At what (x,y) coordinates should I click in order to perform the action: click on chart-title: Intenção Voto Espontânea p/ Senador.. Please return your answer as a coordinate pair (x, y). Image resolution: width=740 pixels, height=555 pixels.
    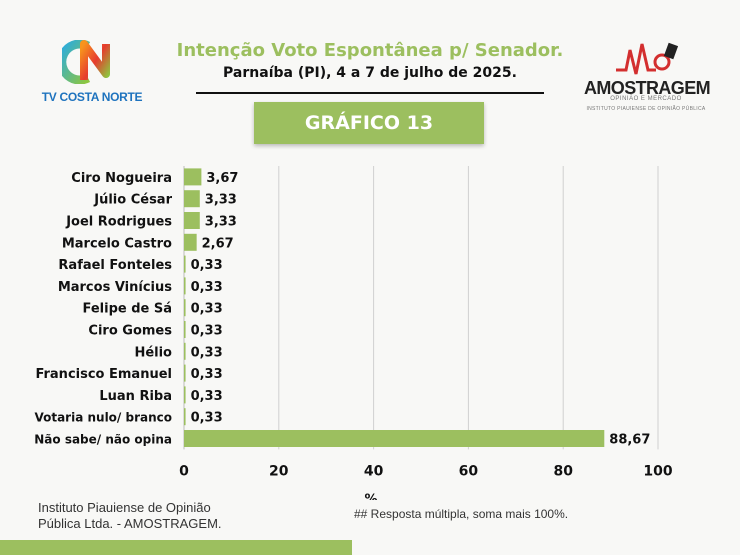
    Looking at the image, I should click on (370, 50).